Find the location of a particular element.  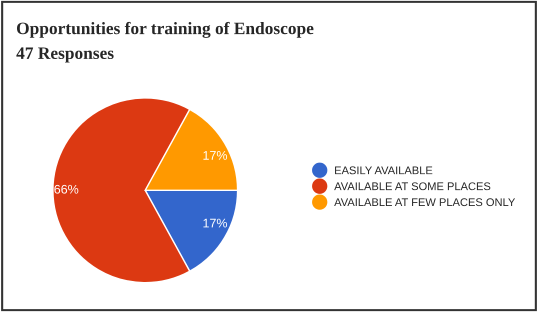

data-label: 66% is located at coordinates (66, 189).